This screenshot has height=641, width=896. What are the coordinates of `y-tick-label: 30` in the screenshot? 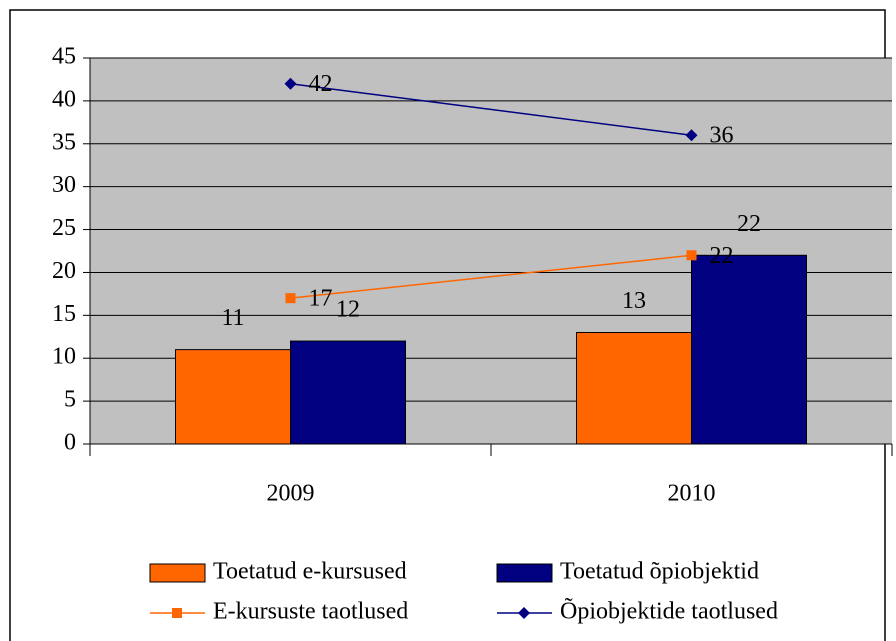 It's located at (64, 185).